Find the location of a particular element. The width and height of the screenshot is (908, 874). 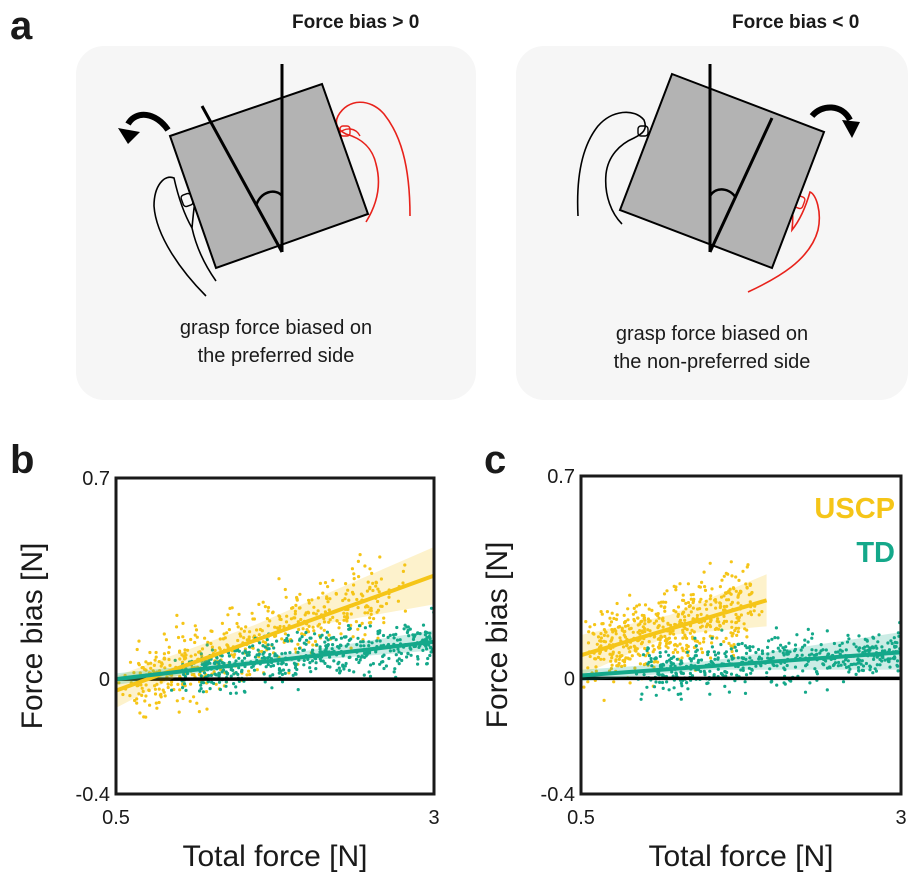

panel-b-letter: b is located at coordinates (22, 460).